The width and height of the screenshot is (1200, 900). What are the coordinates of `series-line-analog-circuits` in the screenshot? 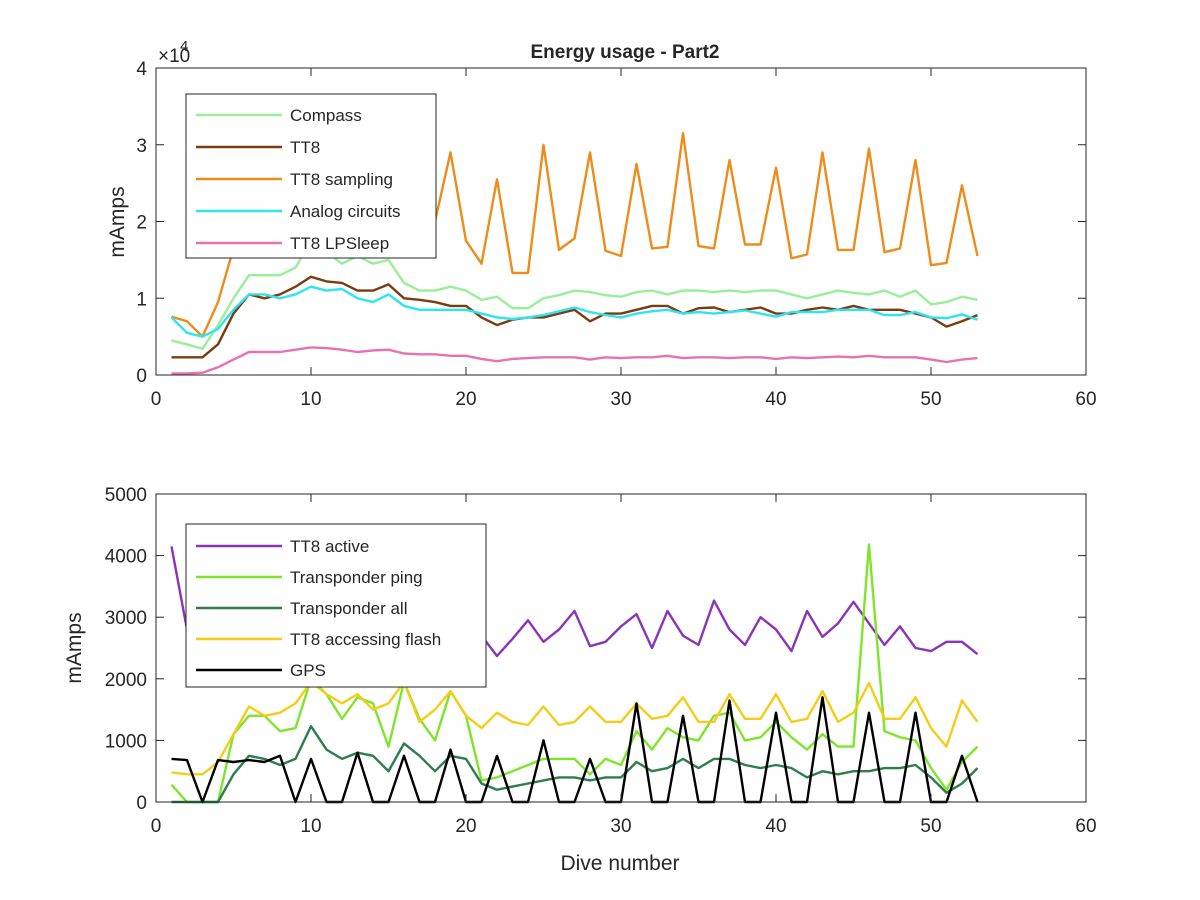 It's located at (574, 311).